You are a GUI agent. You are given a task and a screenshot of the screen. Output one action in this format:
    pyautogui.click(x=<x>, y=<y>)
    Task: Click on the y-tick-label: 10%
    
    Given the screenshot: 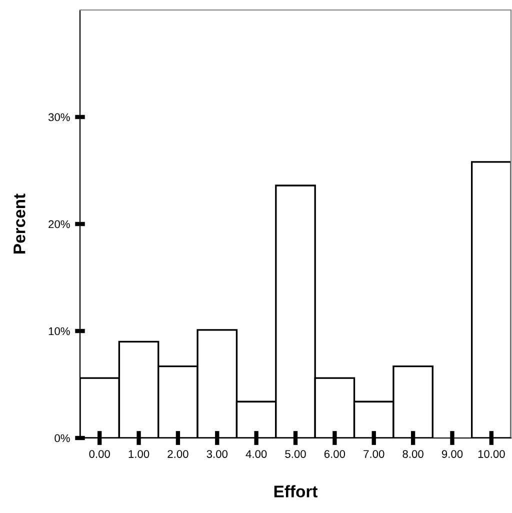 What is the action you would take?
    pyautogui.click(x=59, y=331)
    